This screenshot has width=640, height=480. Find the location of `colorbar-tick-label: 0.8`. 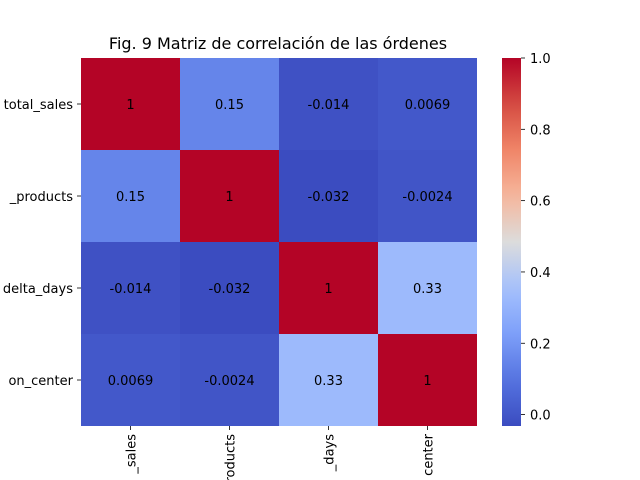

colorbar-tick-label: 0.8 is located at coordinates (540, 130).